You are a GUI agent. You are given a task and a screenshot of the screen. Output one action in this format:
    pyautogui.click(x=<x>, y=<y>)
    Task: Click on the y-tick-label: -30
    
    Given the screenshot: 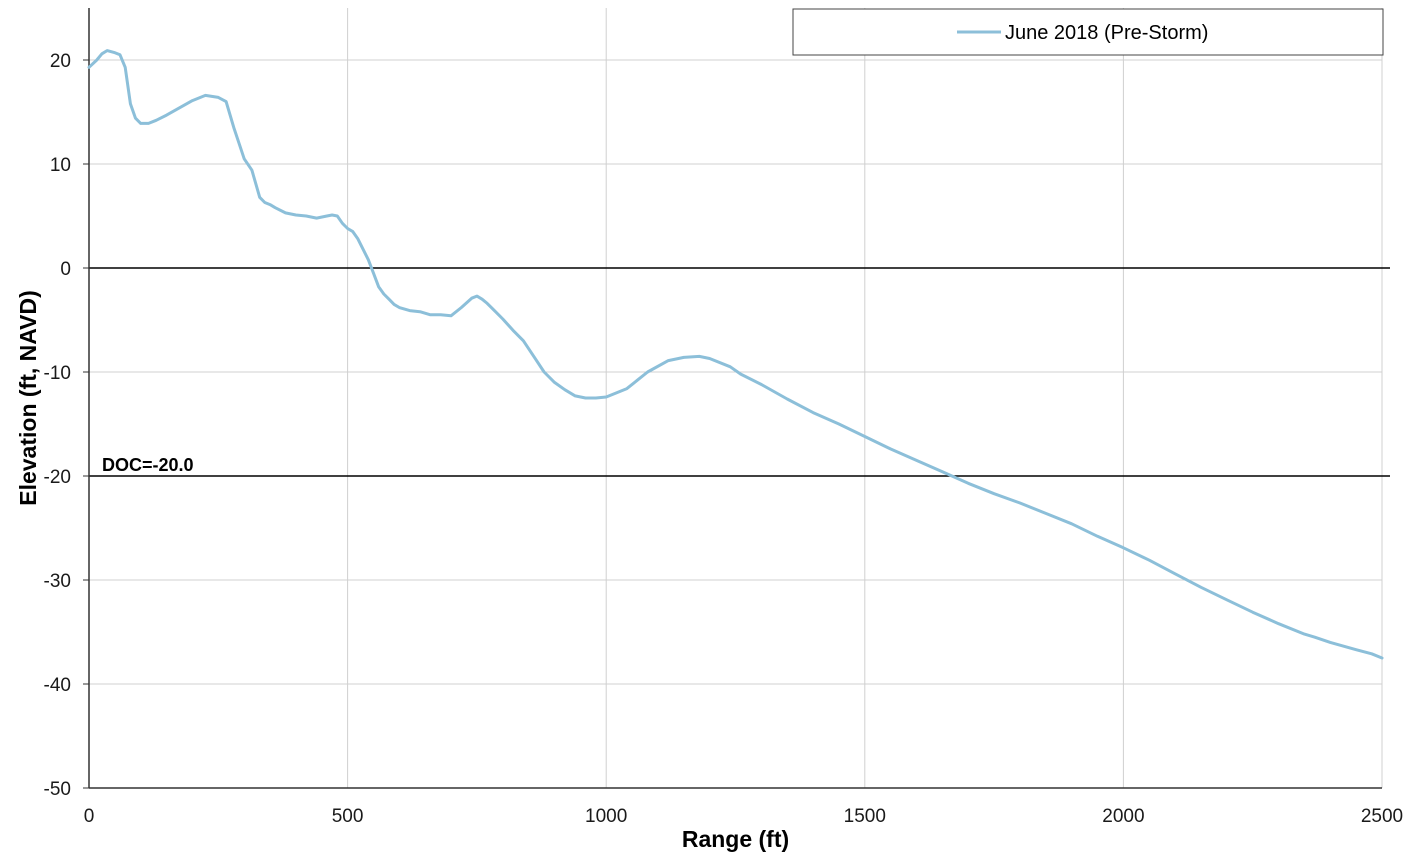 What is the action you would take?
    pyautogui.click(x=57, y=581)
    